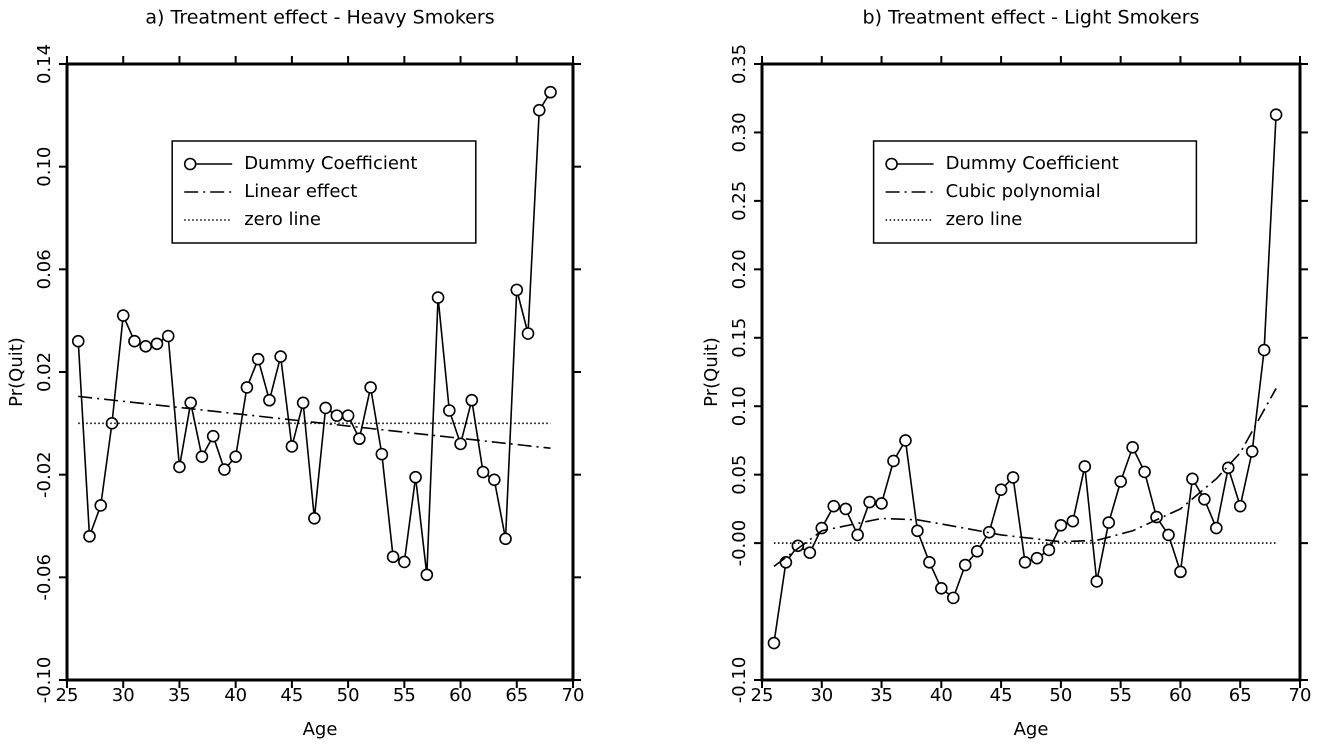 The image size is (1326, 744). What do you see at coordinates (179, 695) in the screenshot?
I see `x-tick-label: 35` at bounding box center [179, 695].